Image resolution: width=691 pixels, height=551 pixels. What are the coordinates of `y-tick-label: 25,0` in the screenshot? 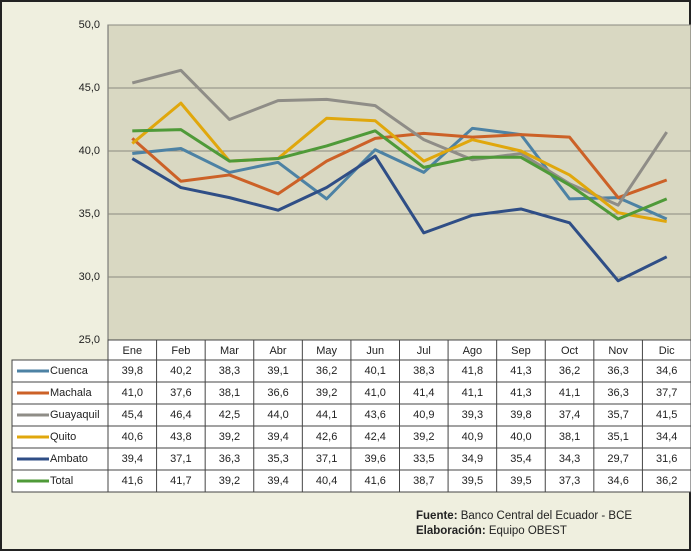 It's located at (89, 340).